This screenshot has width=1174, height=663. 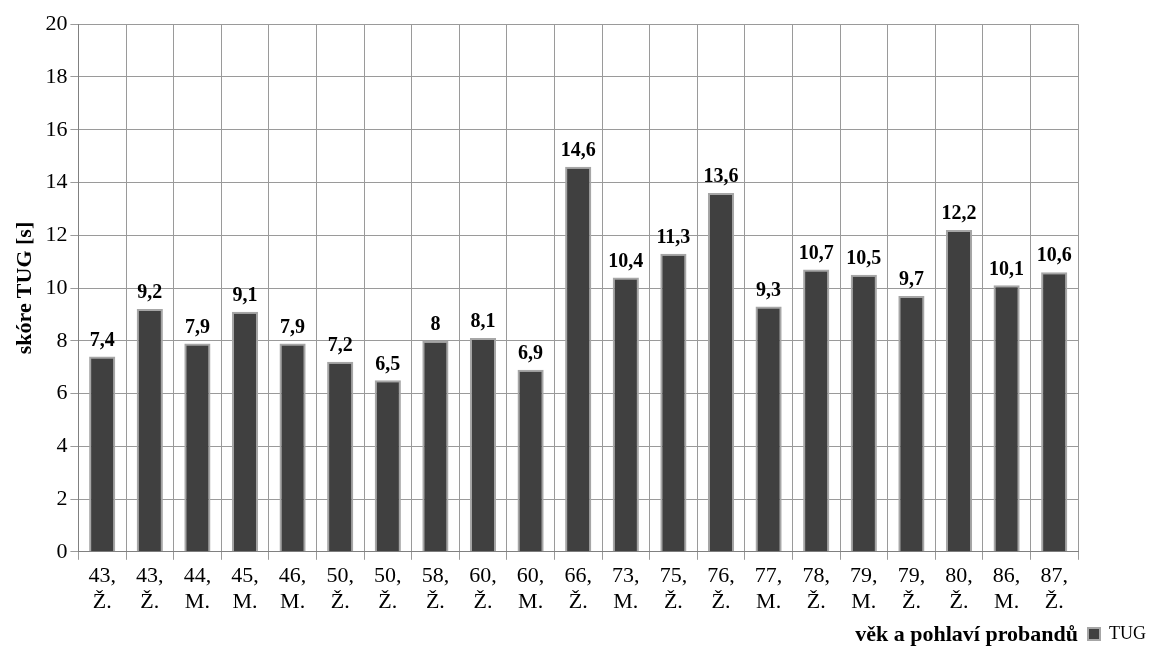 I want to click on y-tick-label: 0, so click(x=62, y=550).